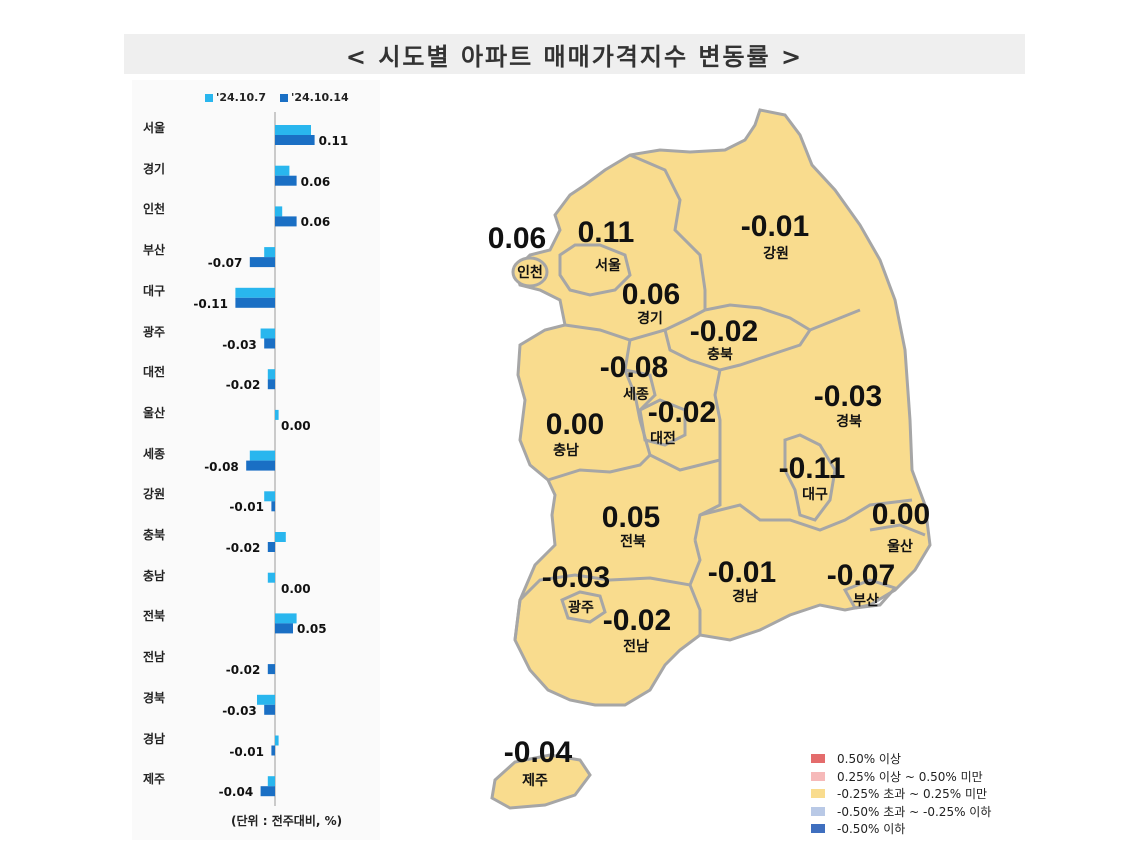 The image size is (1143, 859). I want to click on map-legend-label: -0.25% 초과 ~ 0.25% 미만, so click(912, 794).